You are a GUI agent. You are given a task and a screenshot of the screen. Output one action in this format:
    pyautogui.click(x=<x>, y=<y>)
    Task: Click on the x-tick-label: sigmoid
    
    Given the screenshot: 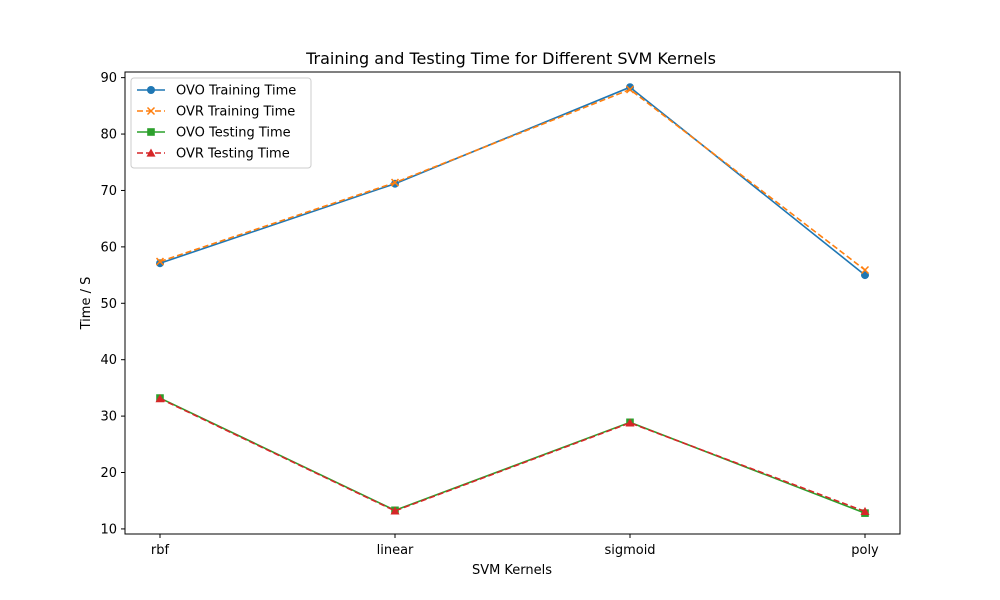 What is the action you would take?
    pyautogui.click(x=629, y=550)
    